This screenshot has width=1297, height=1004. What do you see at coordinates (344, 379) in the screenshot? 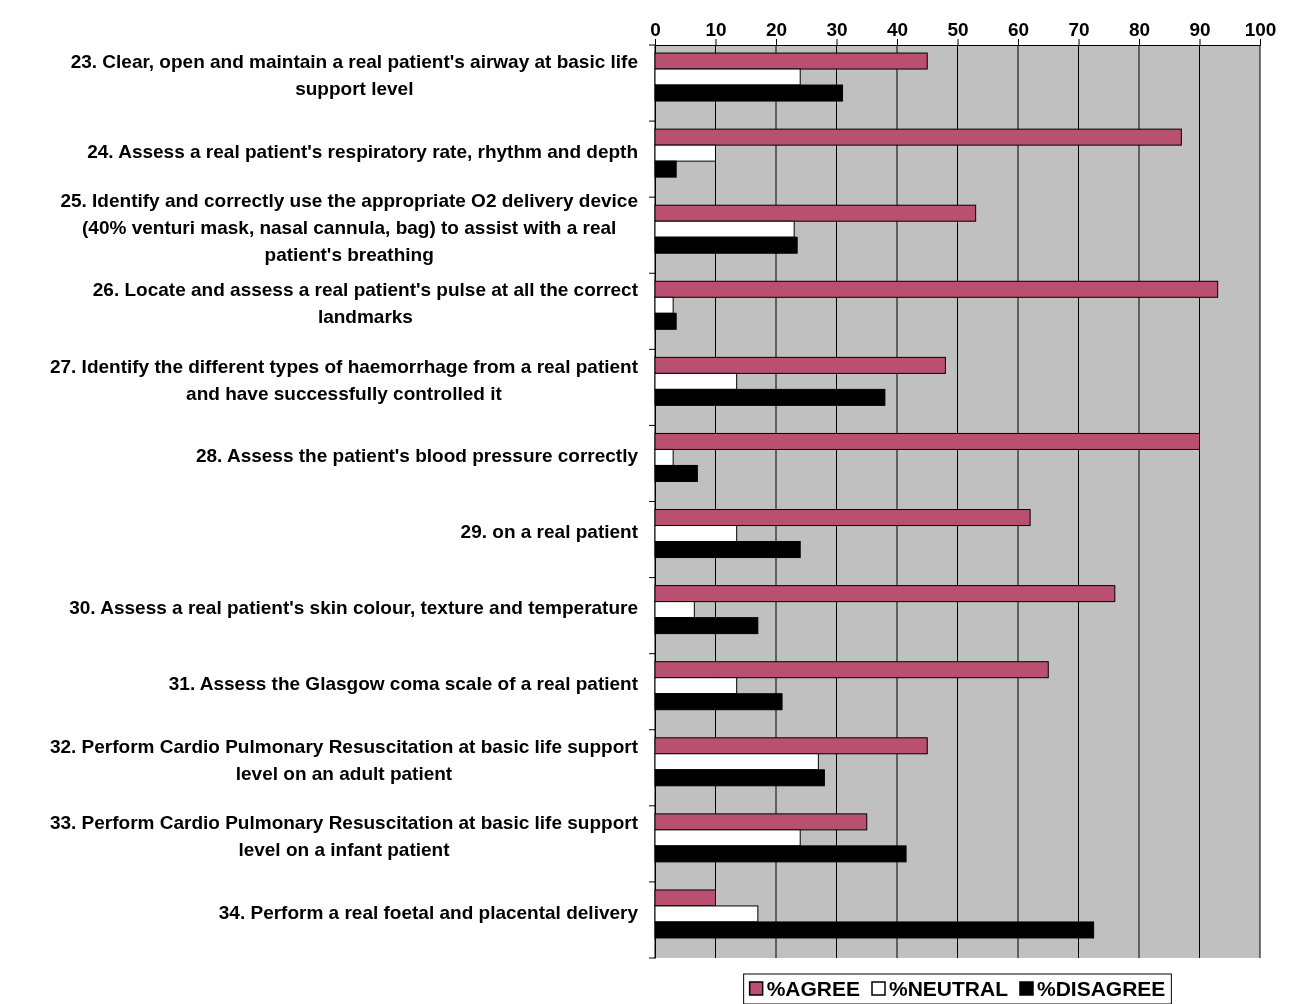
I see `y-tick-label: 27. Identify the different types of haemorrhage from a real patient and have successfully controlled it` at bounding box center [344, 379].